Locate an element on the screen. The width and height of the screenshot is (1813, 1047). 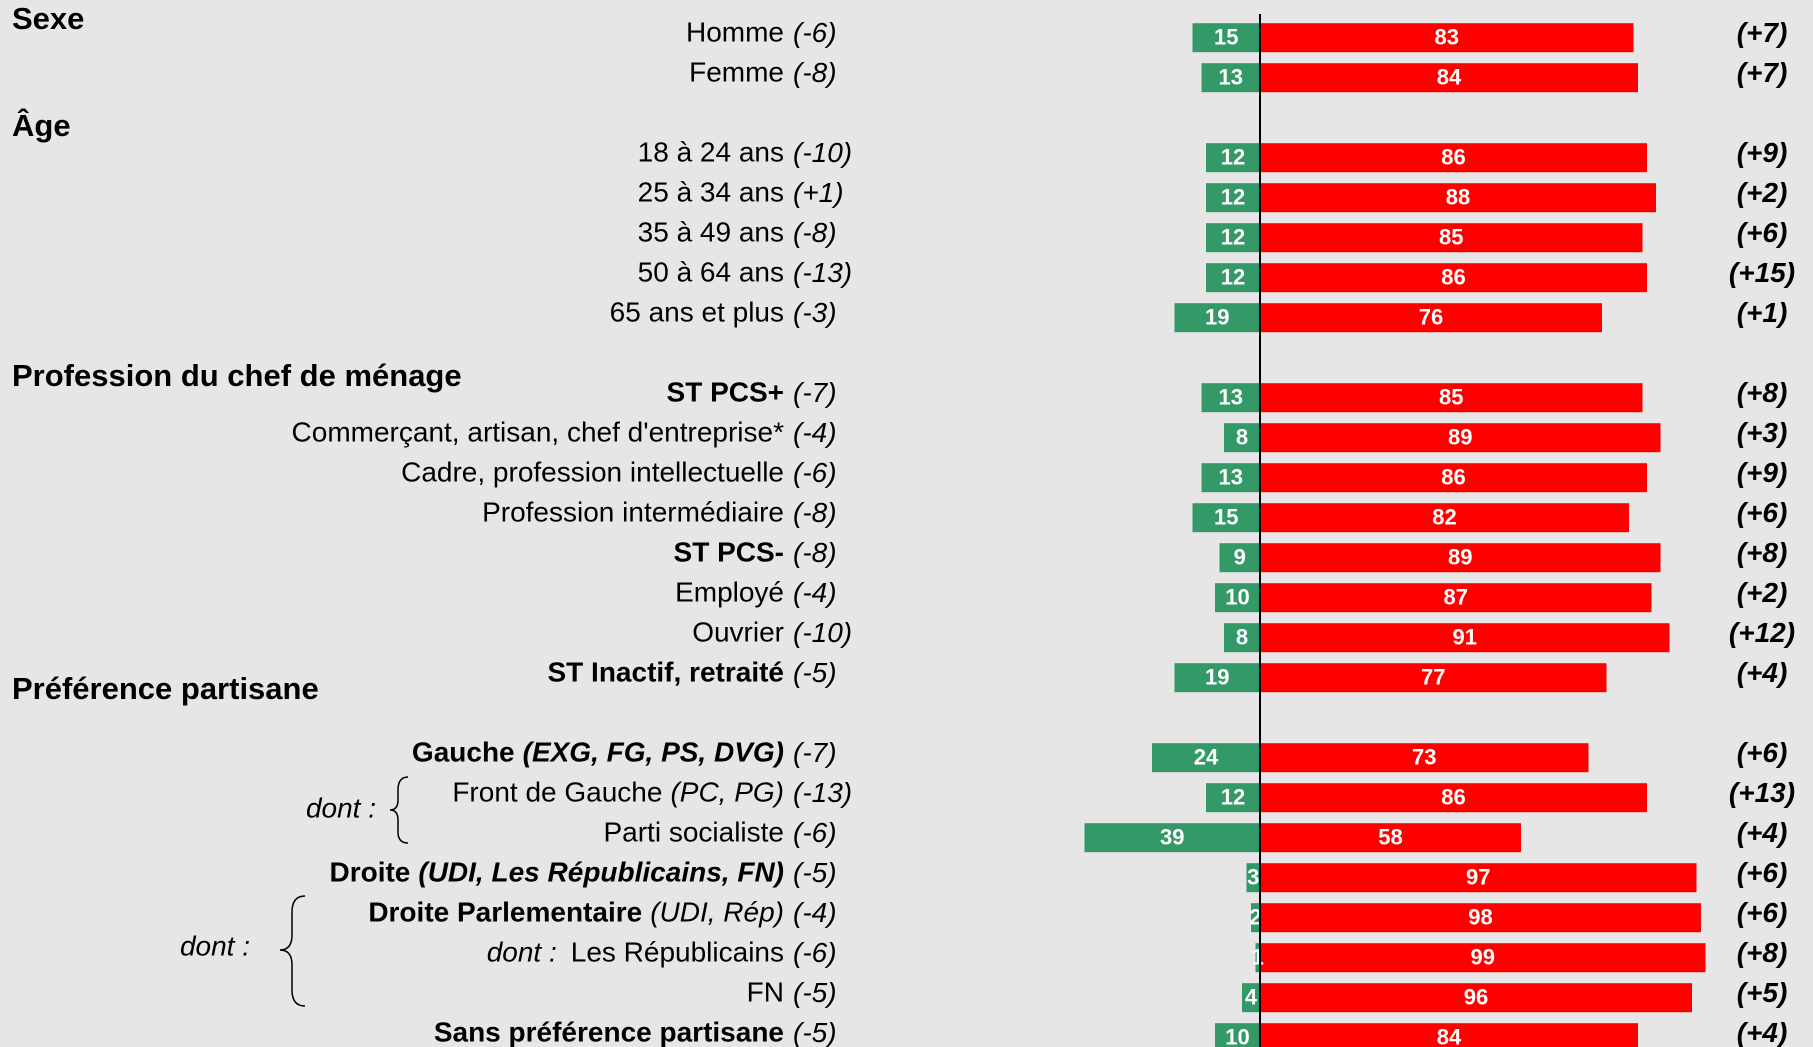
right-change: (+2) is located at coordinates (1762, 192).